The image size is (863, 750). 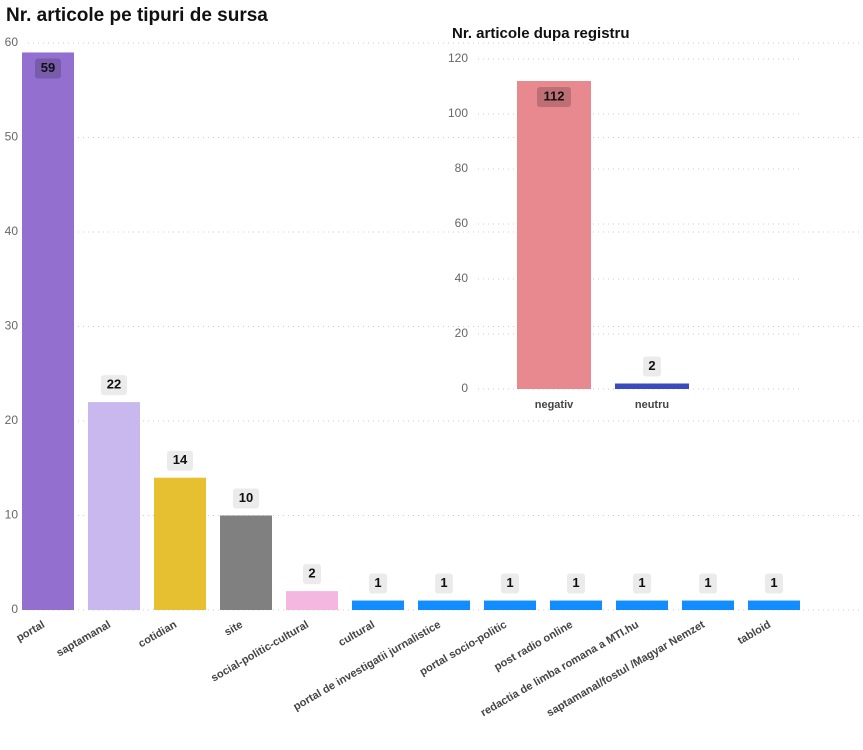 I want to click on x-tick-label: portal, so click(x=30, y=632).